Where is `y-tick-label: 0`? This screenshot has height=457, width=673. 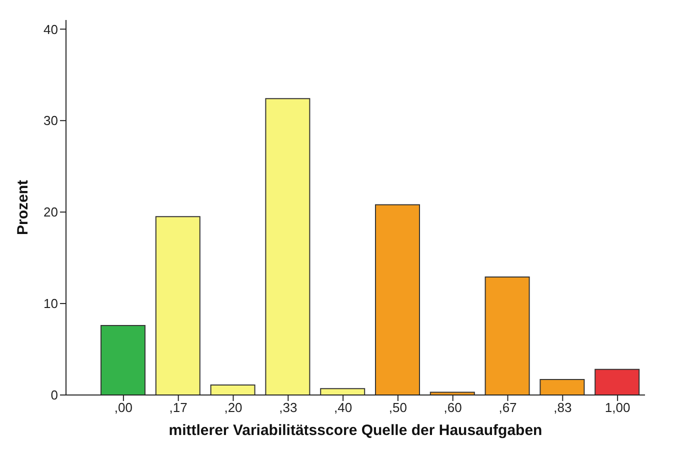
y-tick-label: 0 is located at coordinates (54, 395).